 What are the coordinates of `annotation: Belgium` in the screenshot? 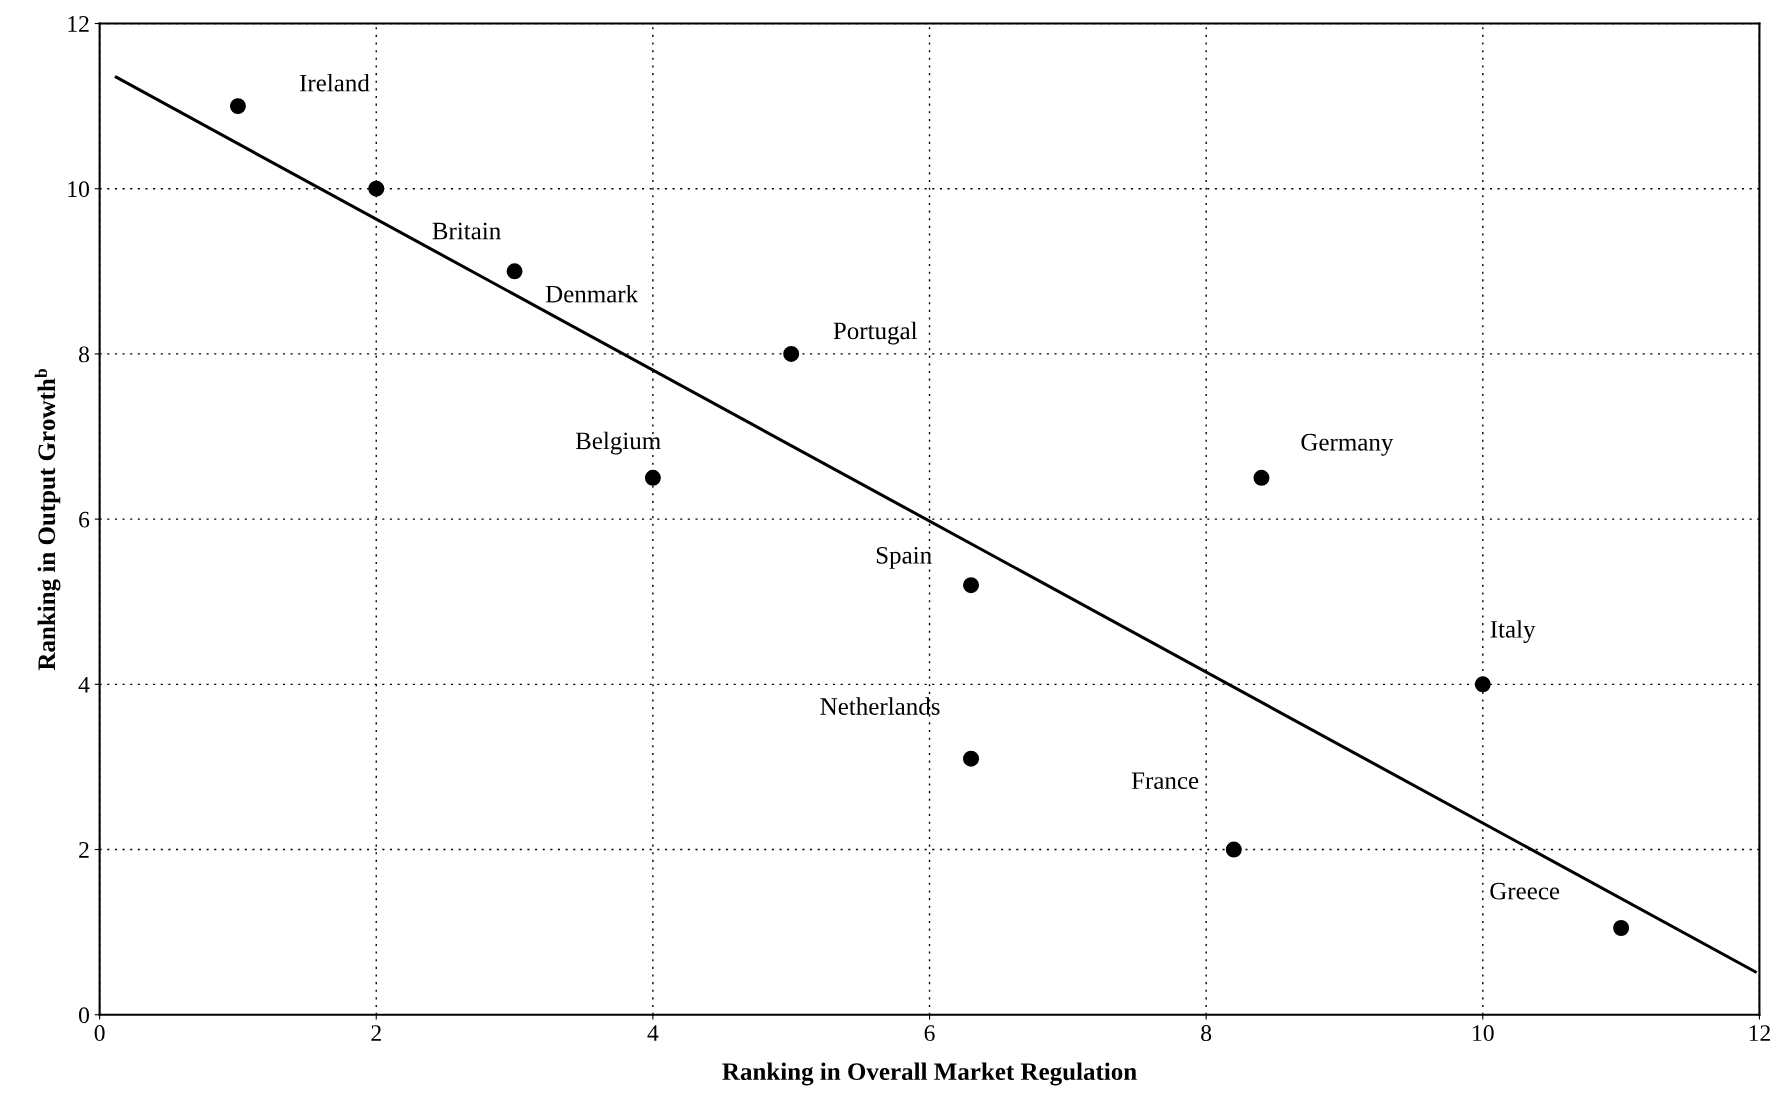 It's located at (618, 443).